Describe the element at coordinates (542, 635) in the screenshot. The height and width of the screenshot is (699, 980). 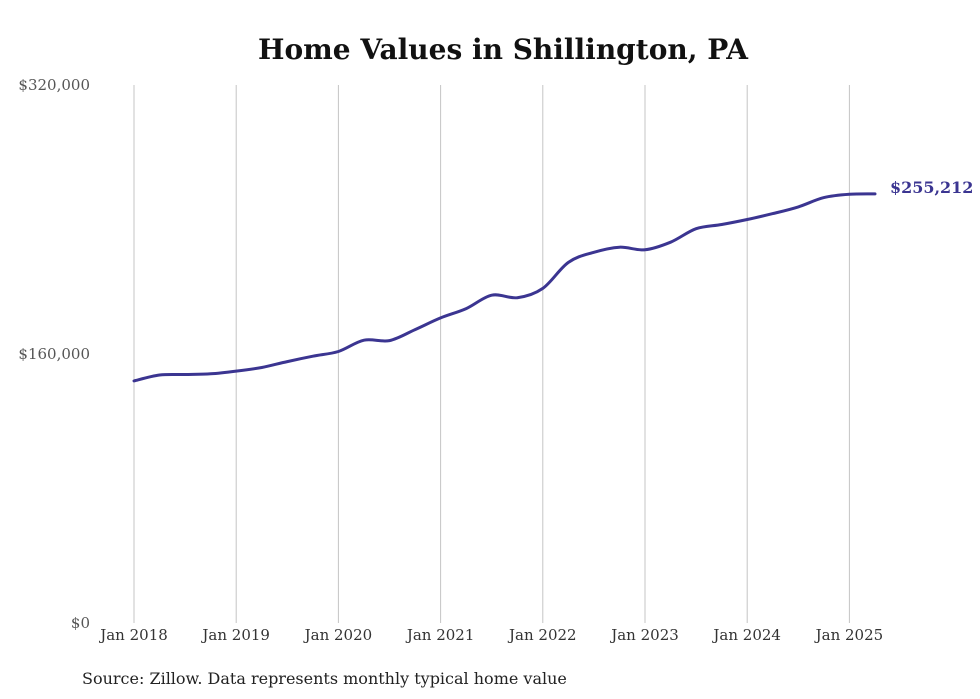
I see `x-tick-label: Jan 2022` at that location.